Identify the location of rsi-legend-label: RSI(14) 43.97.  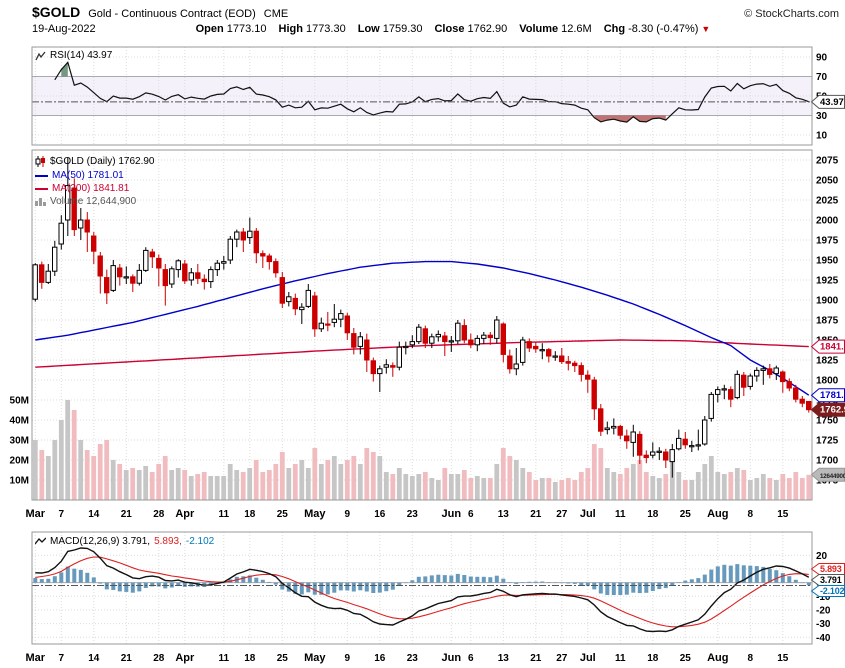
(81, 55).